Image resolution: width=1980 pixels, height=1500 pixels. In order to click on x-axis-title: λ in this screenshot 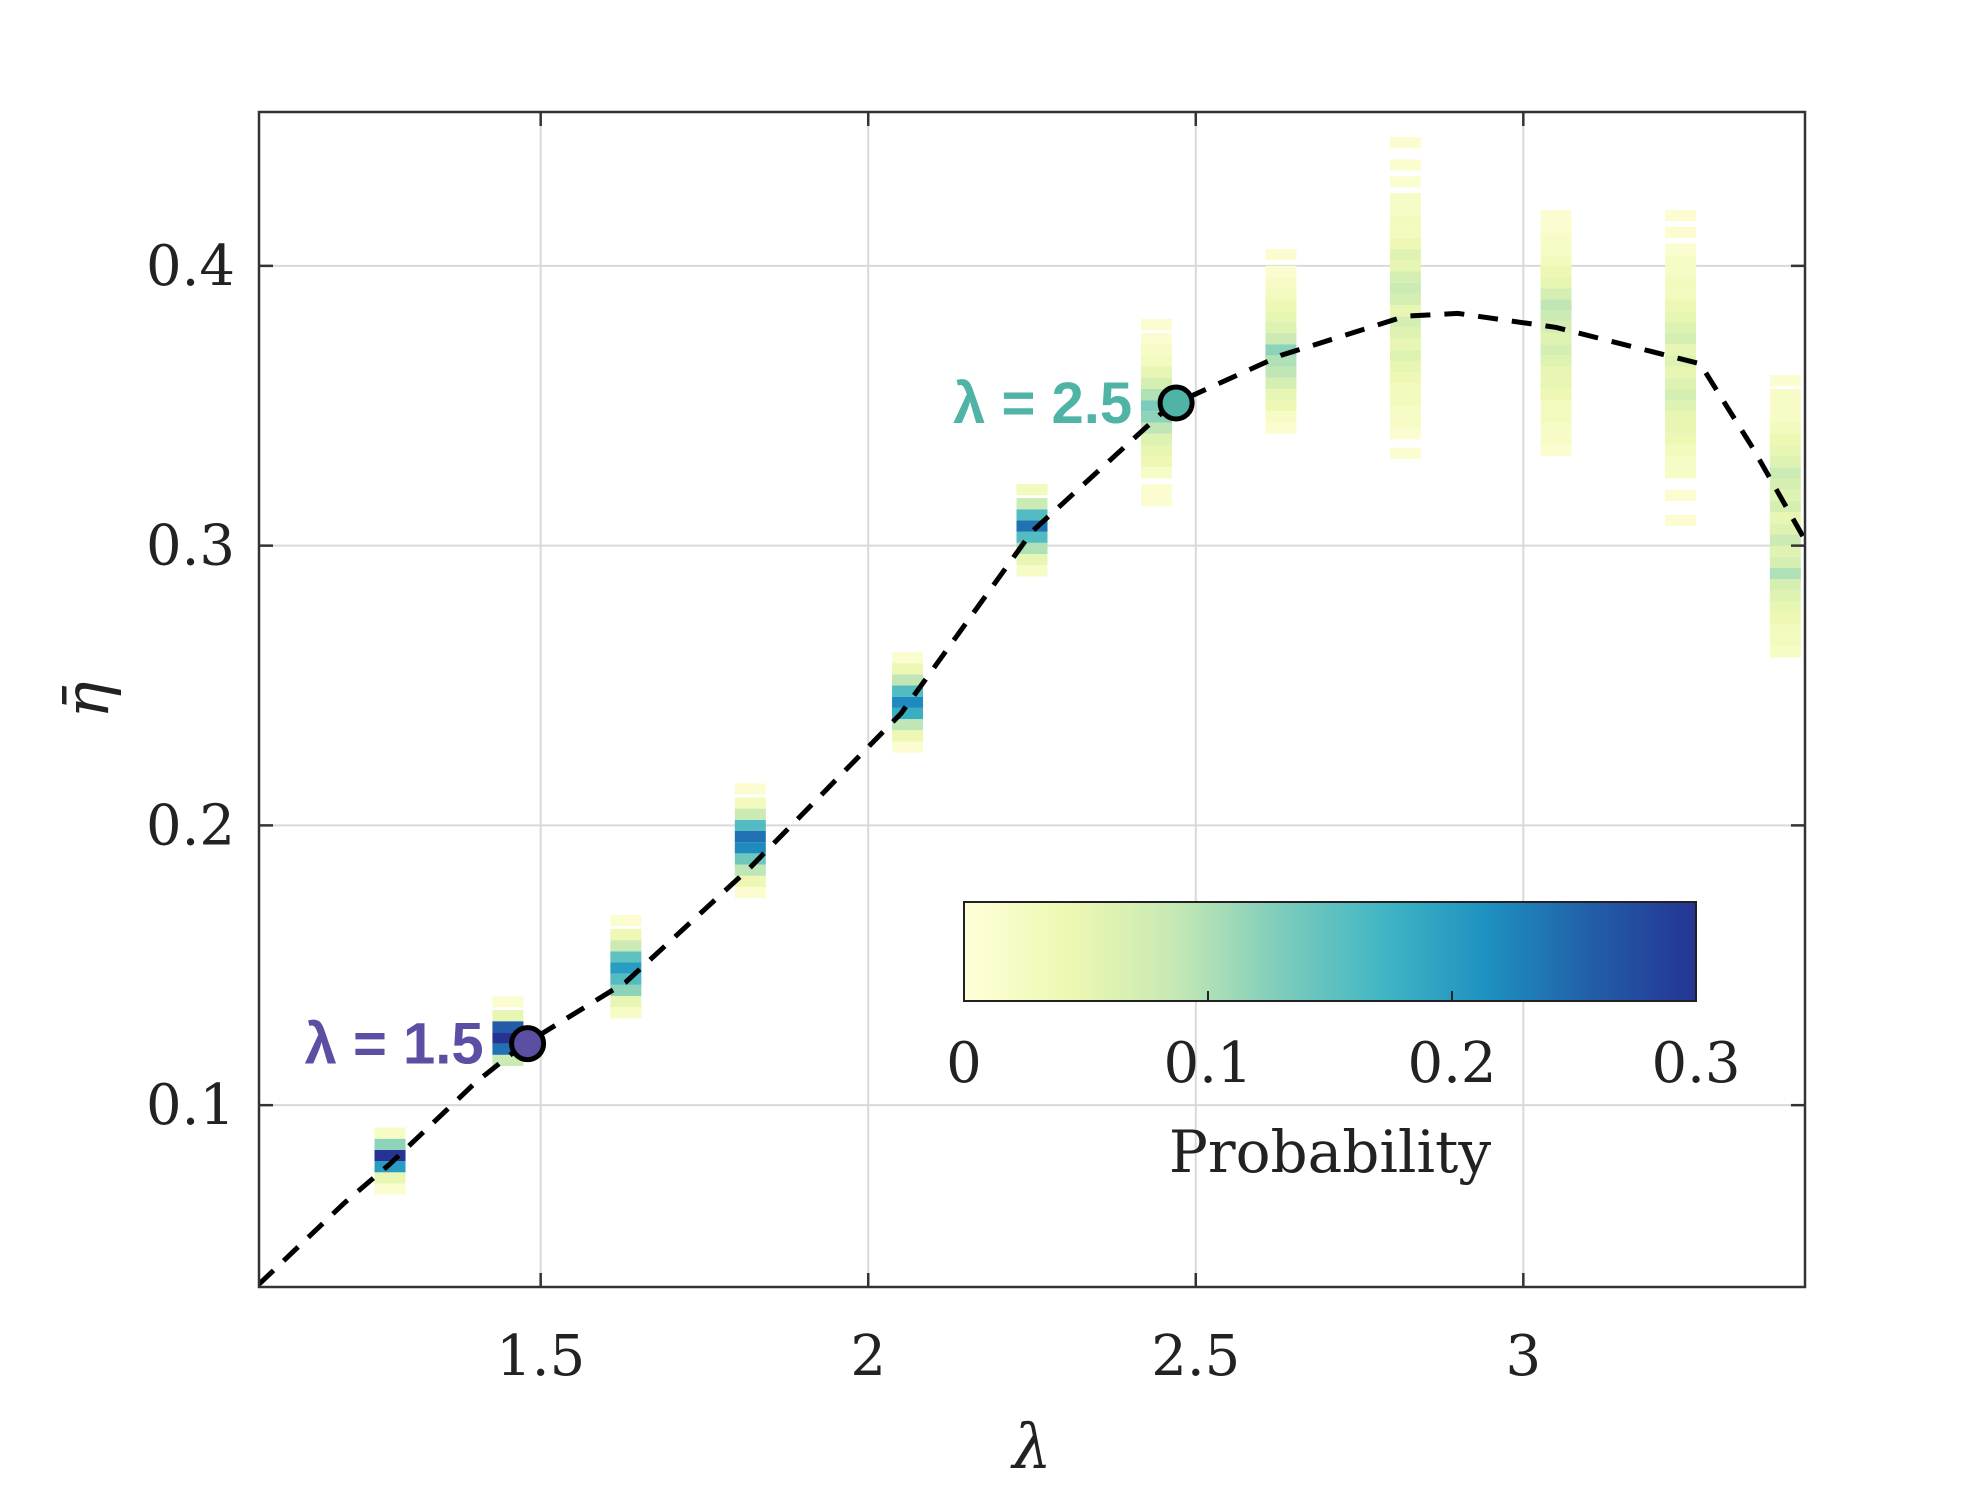, I will do `click(1030, 1446)`.